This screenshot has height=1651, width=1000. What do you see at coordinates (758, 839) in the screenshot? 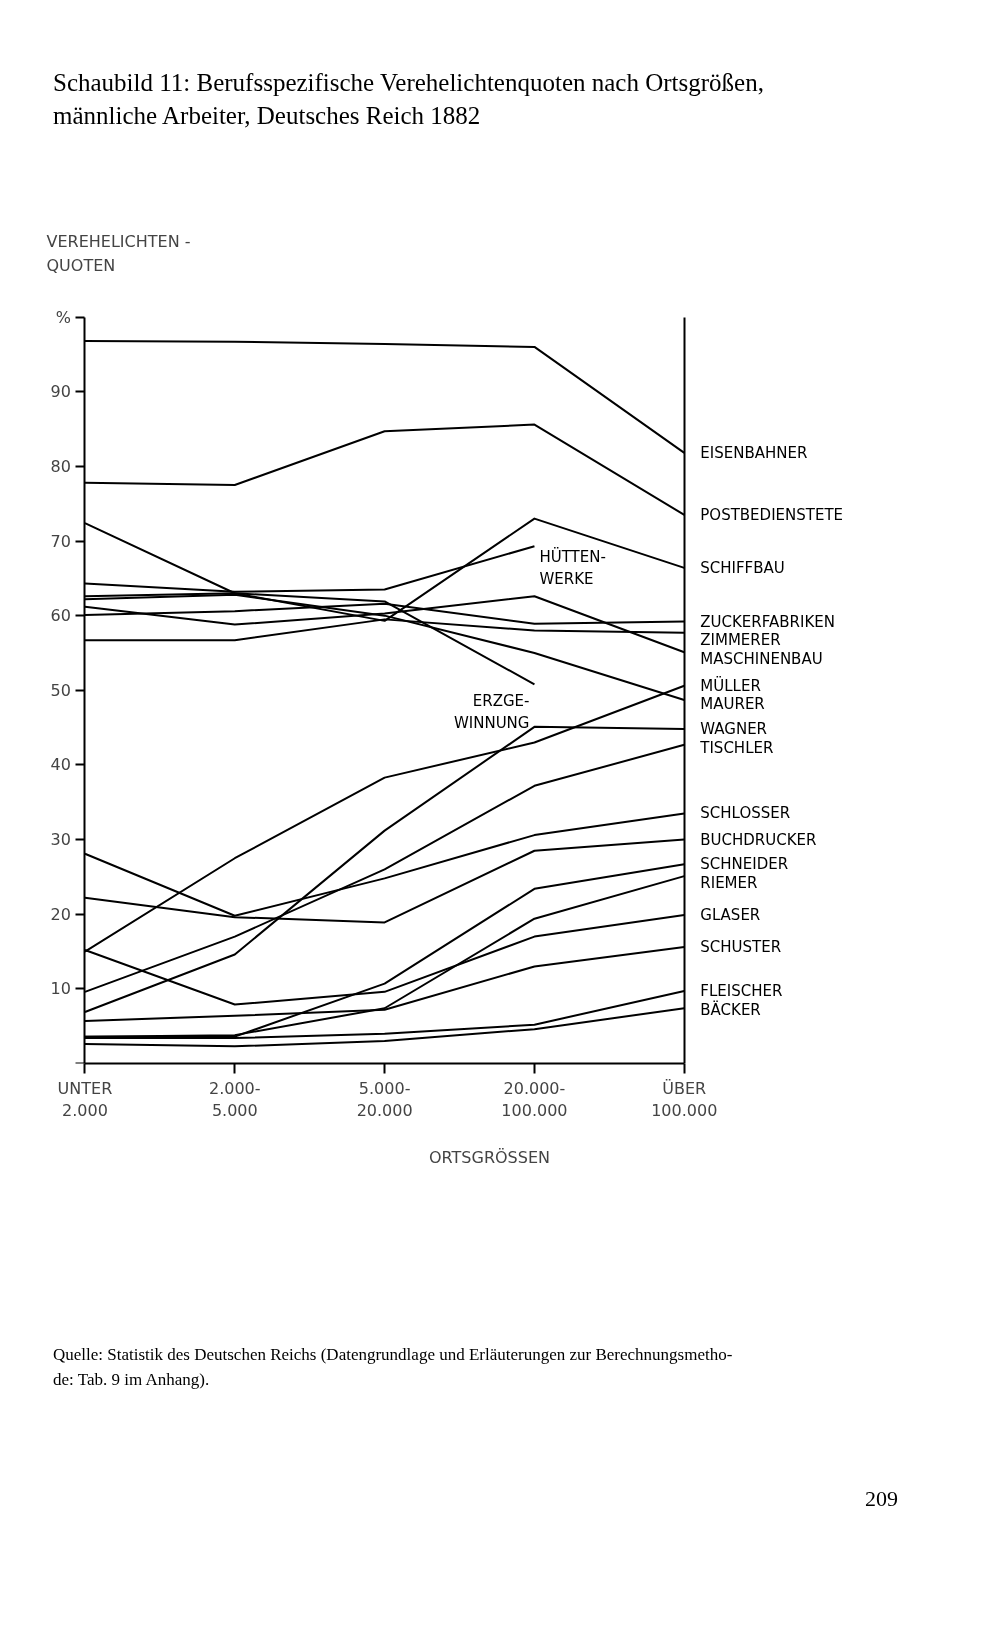
I see `series-label: BUCHDRUCKER` at bounding box center [758, 839].